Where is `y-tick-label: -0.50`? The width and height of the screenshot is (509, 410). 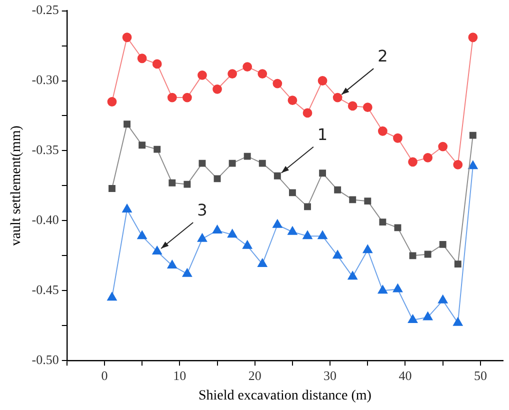
y-tick-label: -0.50 is located at coordinates (45, 360).